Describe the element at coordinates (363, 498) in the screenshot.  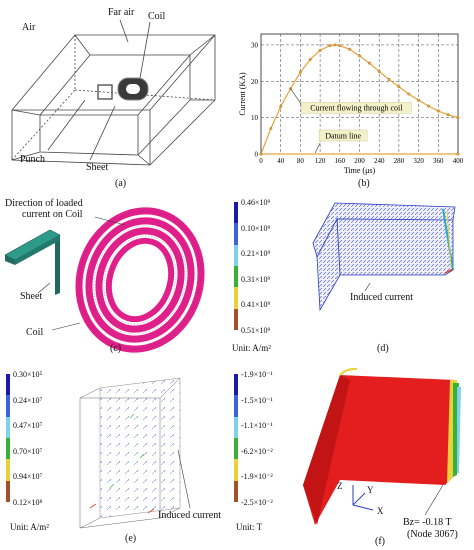
I see `axis-triad` at that location.